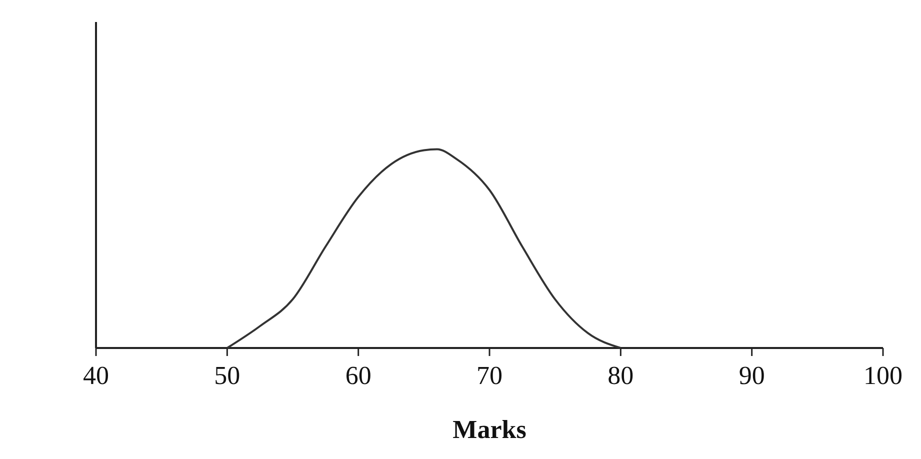 Image resolution: width=921 pixels, height=459 pixels. Describe the element at coordinates (489, 375) in the screenshot. I see `x-tick-label: 70` at that location.